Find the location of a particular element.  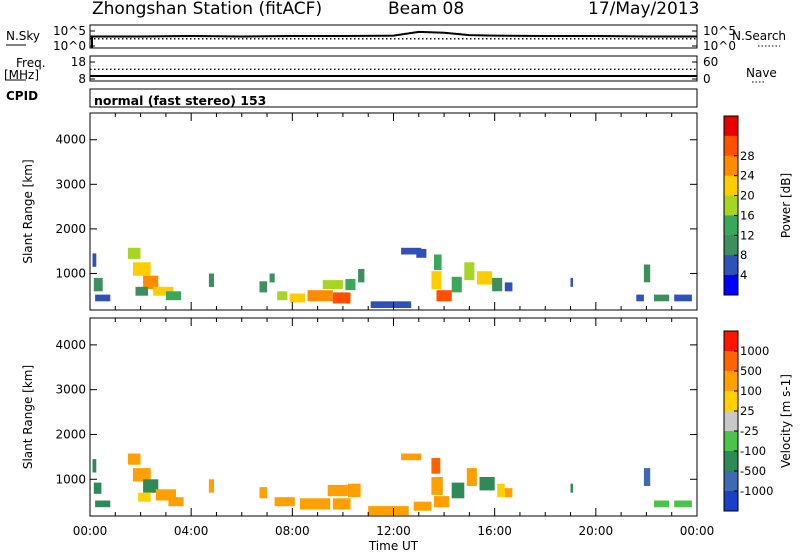

tick-label: 8 is located at coordinates (82, 79).